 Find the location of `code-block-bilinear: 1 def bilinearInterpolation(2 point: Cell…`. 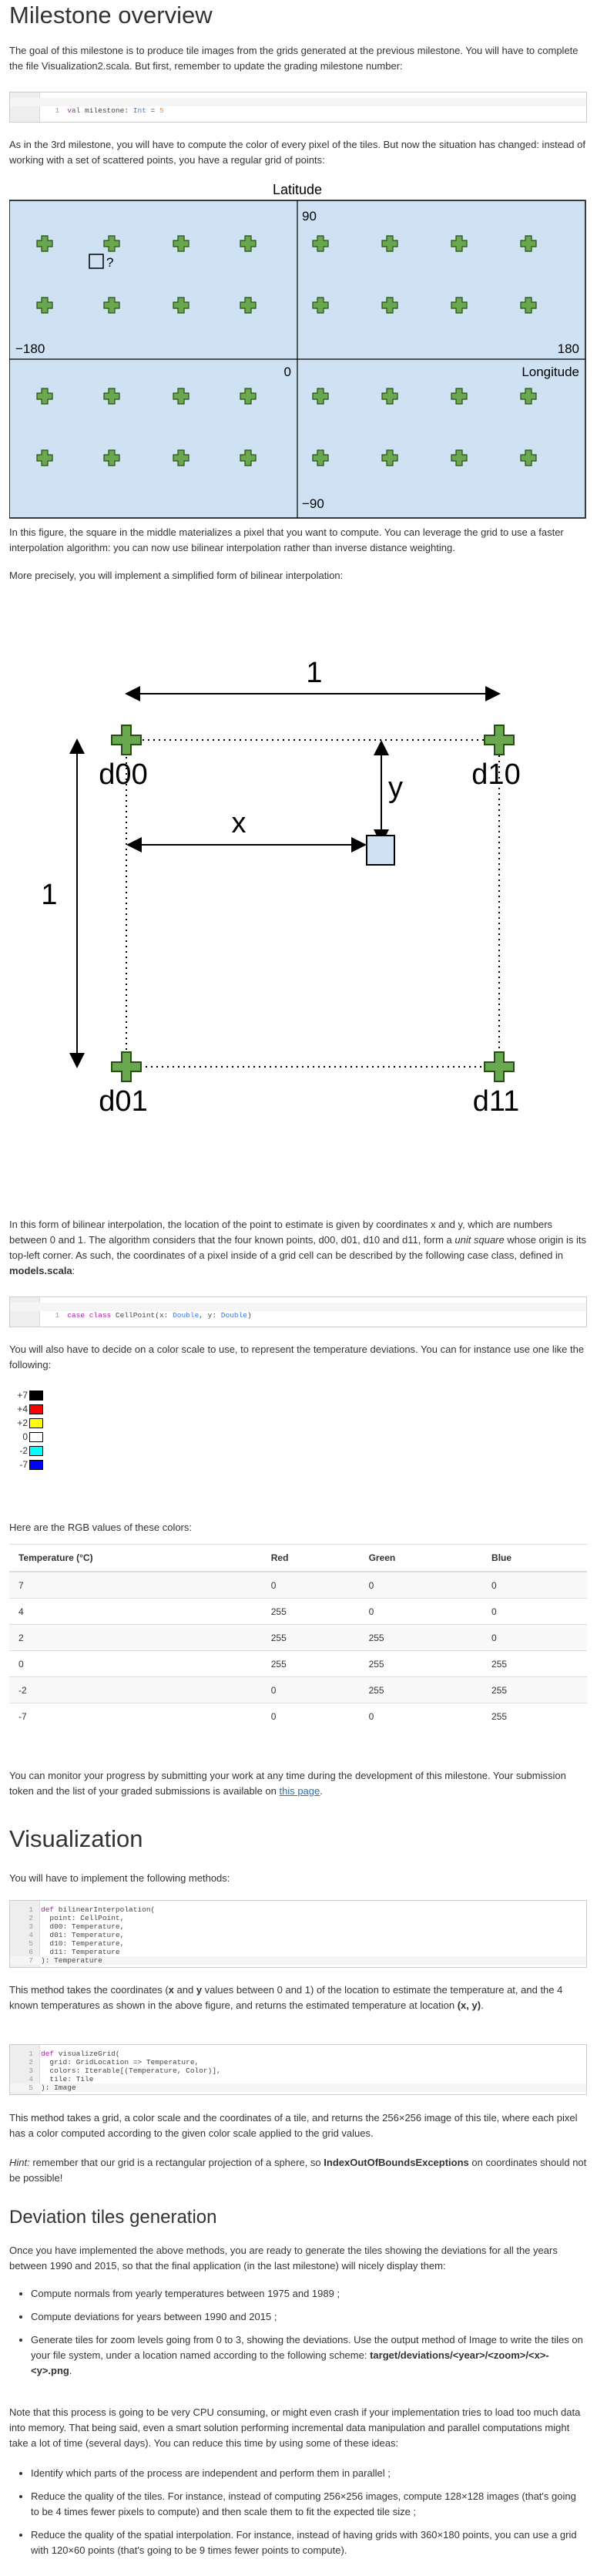

code-block-bilinear: 1 def bilinearInterpolation(2 point: Cell… is located at coordinates (298, 1934).